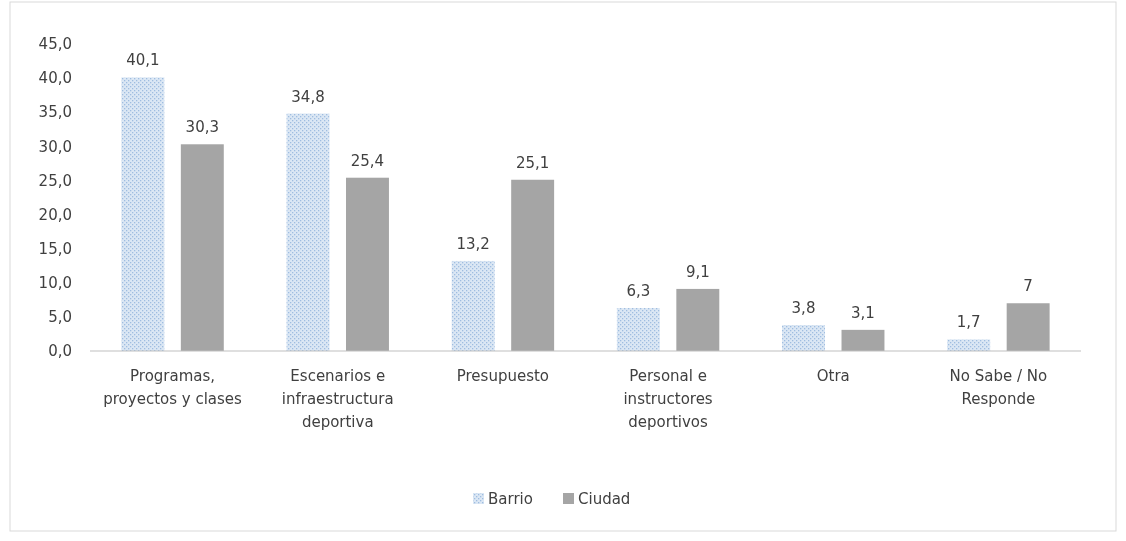  What do you see at coordinates (473, 243) in the screenshot?
I see `data-label: 13,2` at bounding box center [473, 243].